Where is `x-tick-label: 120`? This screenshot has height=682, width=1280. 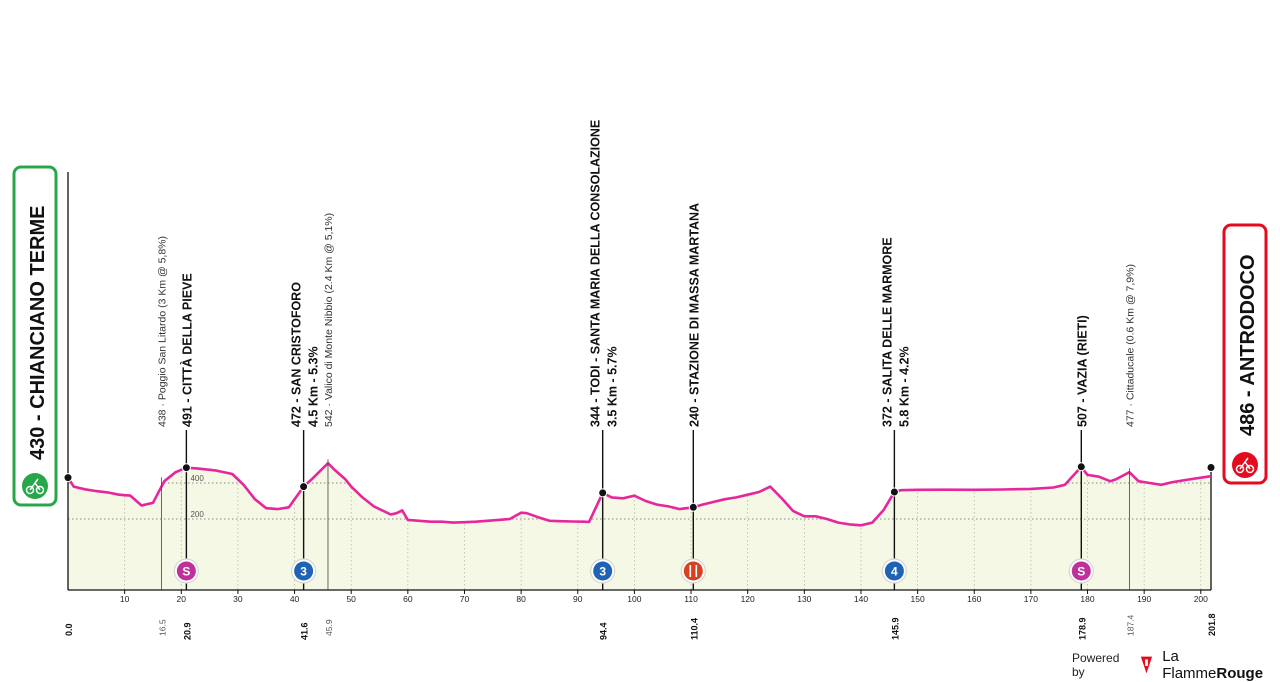
x-tick-label: 120 is located at coordinates (748, 599).